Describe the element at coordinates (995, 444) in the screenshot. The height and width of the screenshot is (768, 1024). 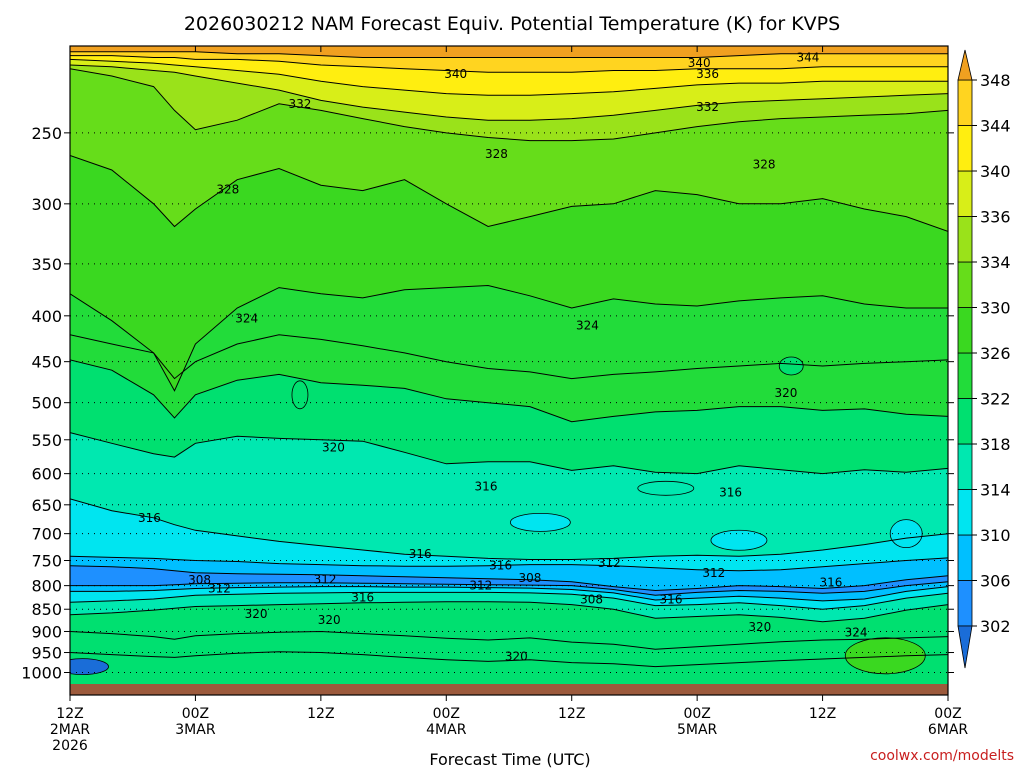
I see `colorbar-label-318: 318` at that location.